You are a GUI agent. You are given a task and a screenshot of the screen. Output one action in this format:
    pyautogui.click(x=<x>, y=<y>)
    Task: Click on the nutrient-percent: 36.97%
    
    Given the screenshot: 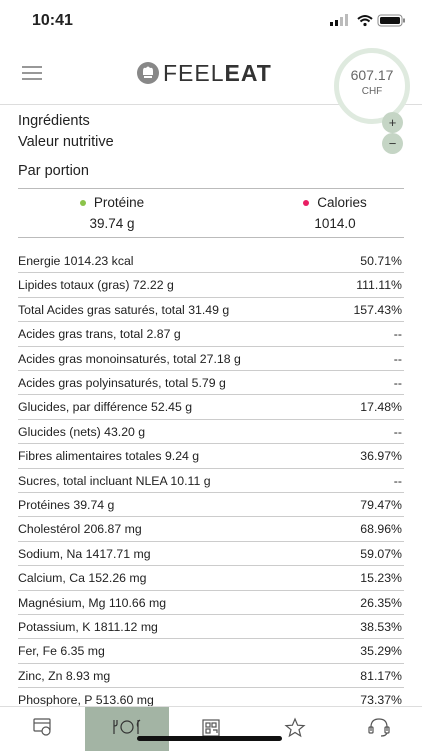 What is the action you would take?
    pyautogui.click(x=381, y=456)
    